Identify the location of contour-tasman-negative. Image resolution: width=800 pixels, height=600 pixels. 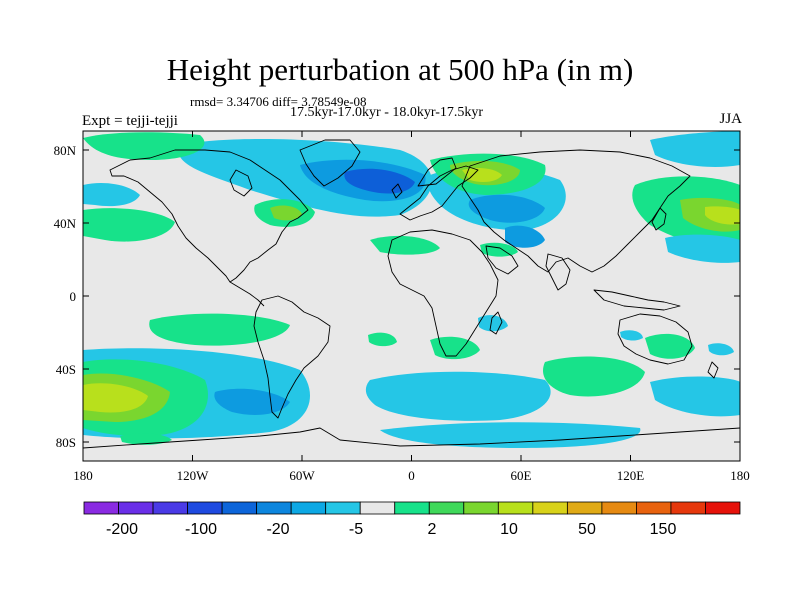
(721, 349).